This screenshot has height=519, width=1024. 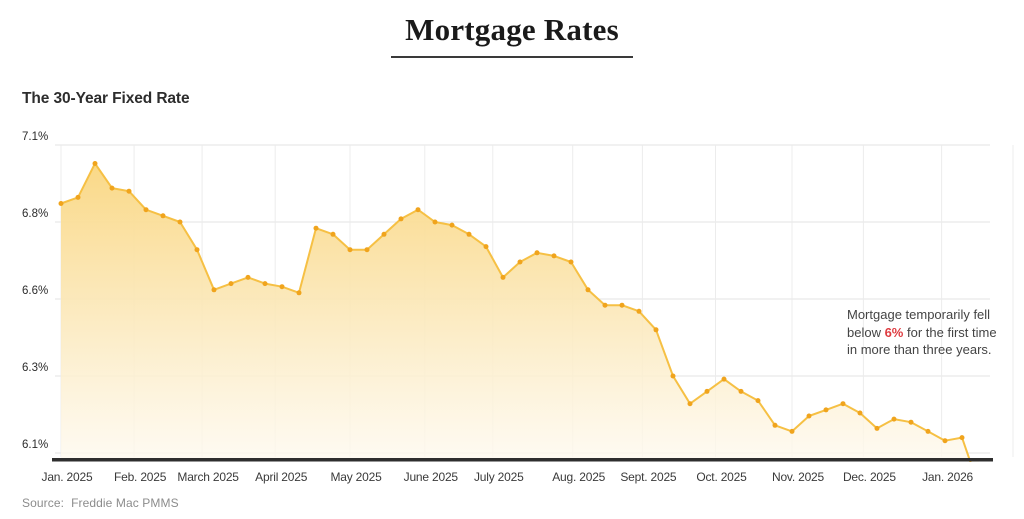 I want to click on x-axis-label: Aug. 2025, so click(x=578, y=477).